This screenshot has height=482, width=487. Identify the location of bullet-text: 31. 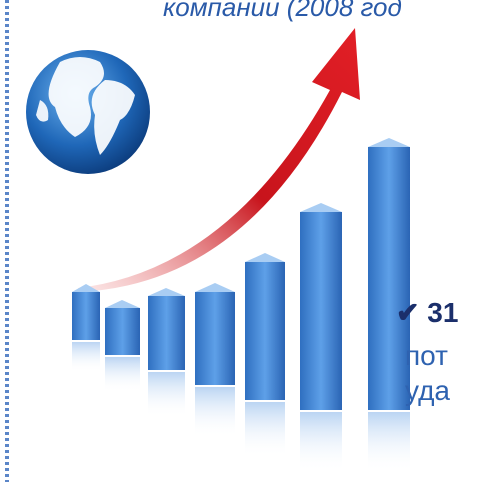
(443, 312).